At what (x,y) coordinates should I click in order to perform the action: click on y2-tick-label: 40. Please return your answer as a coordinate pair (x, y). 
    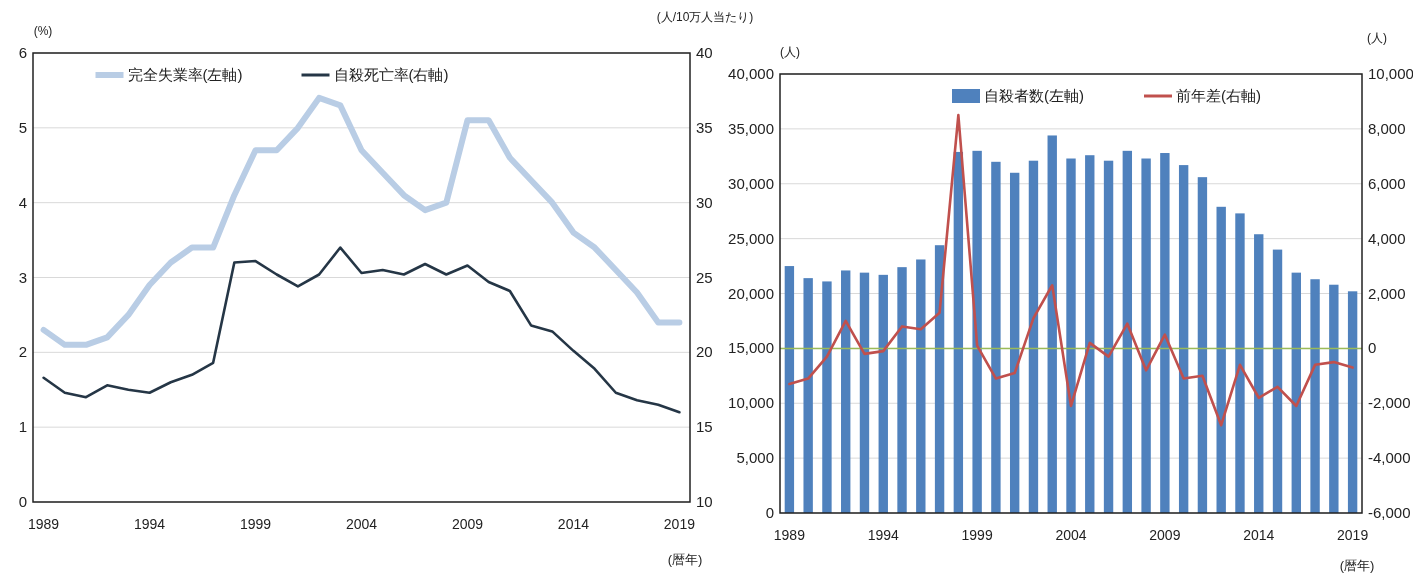
    Looking at the image, I should click on (704, 52).